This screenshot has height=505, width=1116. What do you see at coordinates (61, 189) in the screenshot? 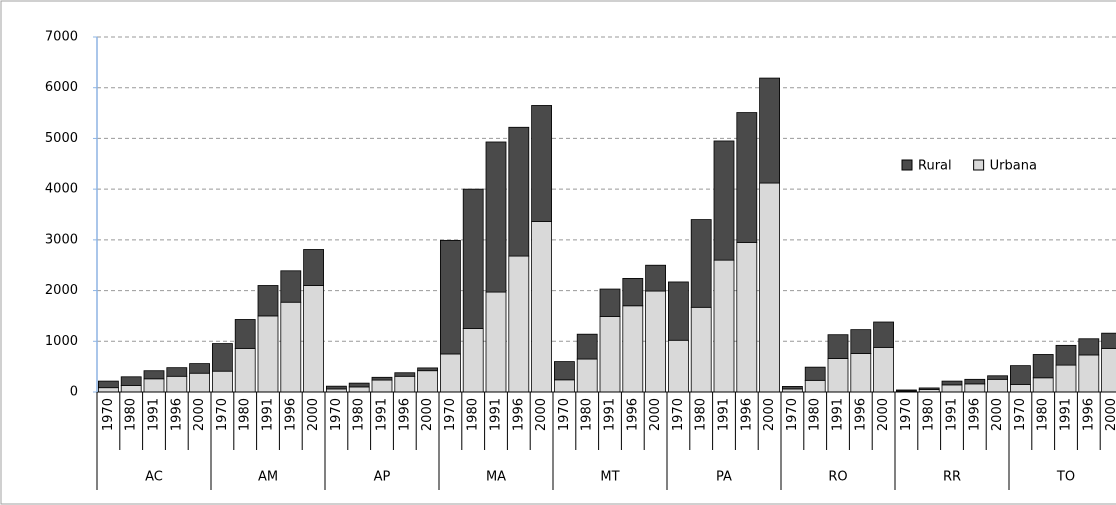
I see `y-tick-label: 4000` at bounding box center [61, 189].